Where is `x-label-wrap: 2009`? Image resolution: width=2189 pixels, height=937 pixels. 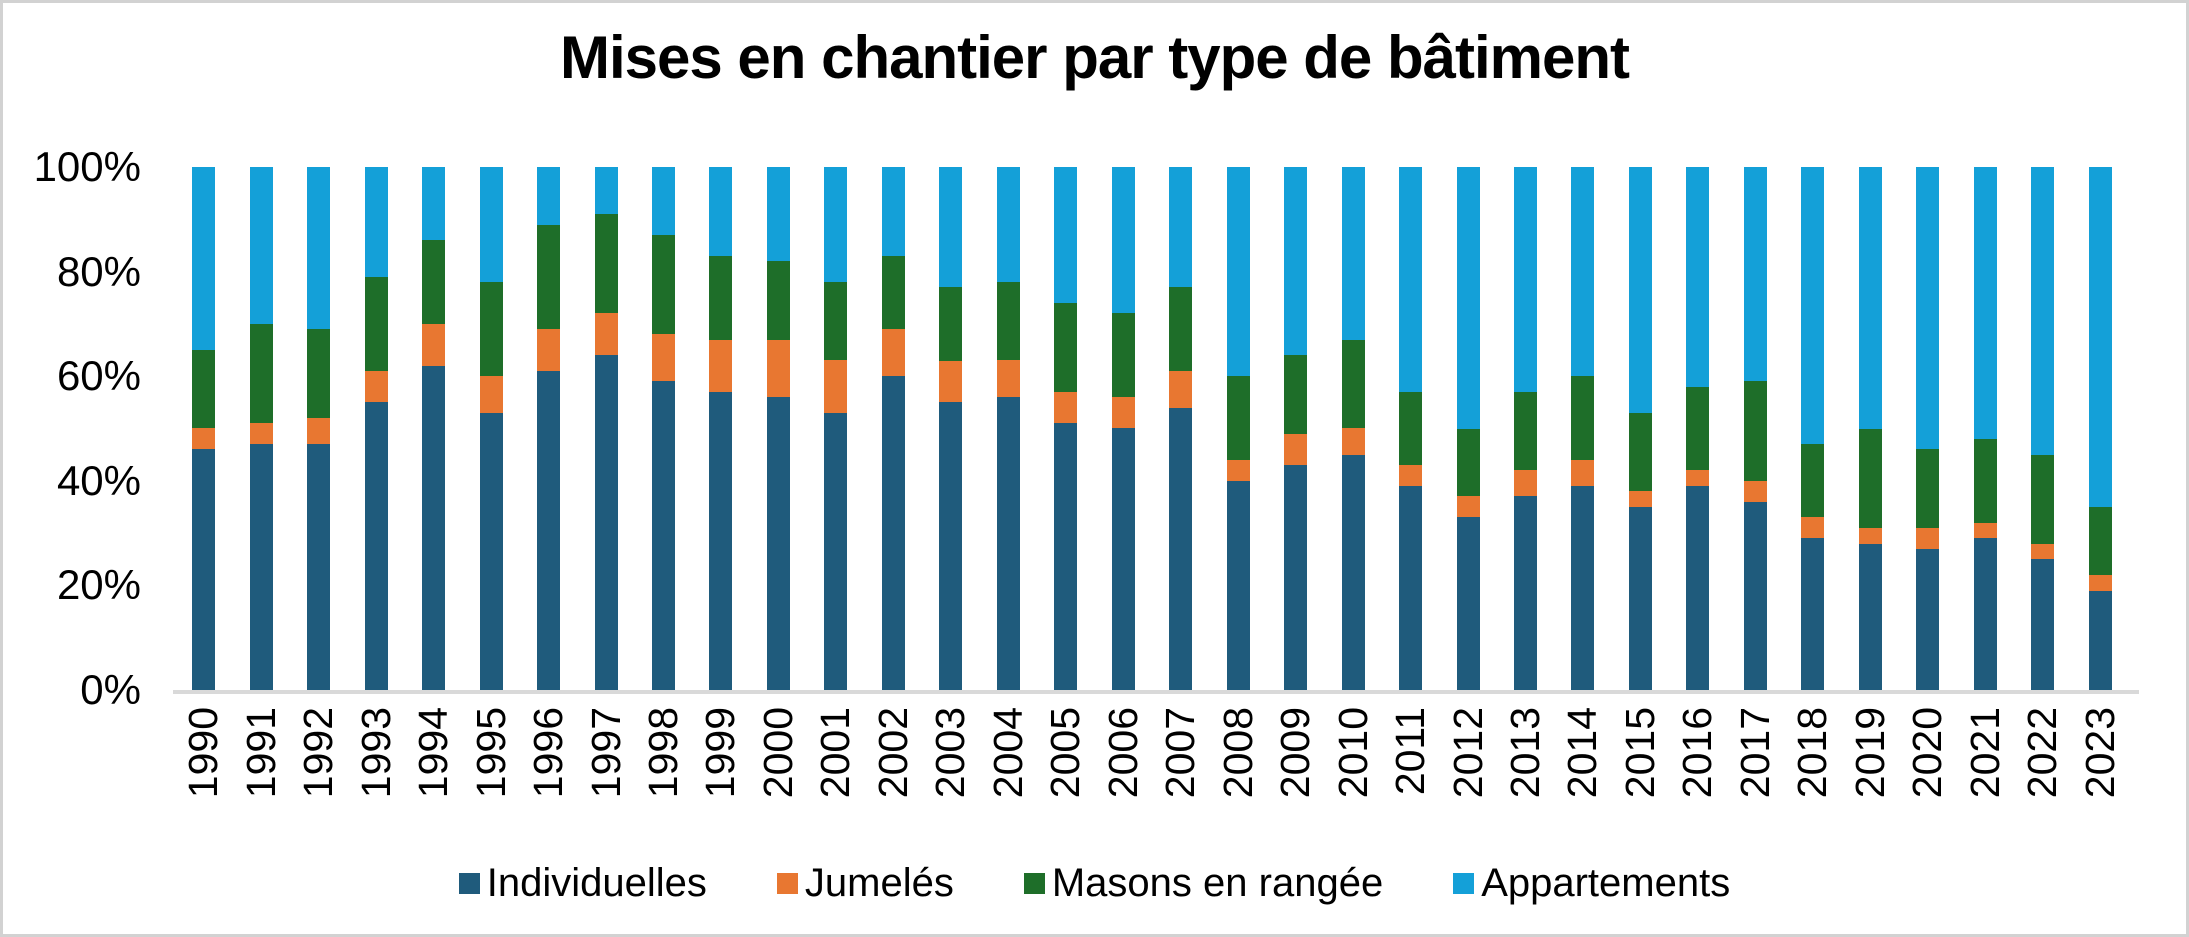 x-label-wrap: 2009 is located at coordinates (1295, 752).